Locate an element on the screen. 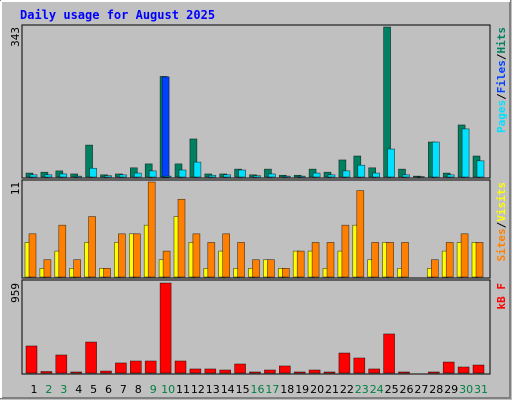 The image size is (512, 400). x-tick-label: 6 is located at coordinates (108, 389).